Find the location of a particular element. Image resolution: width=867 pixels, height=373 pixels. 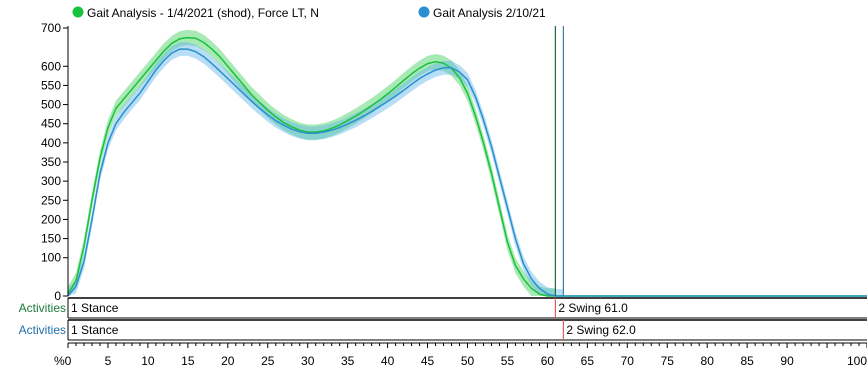

activity-label-1-2: 2 Swing 61.0 is located at coordinates (593, 308).